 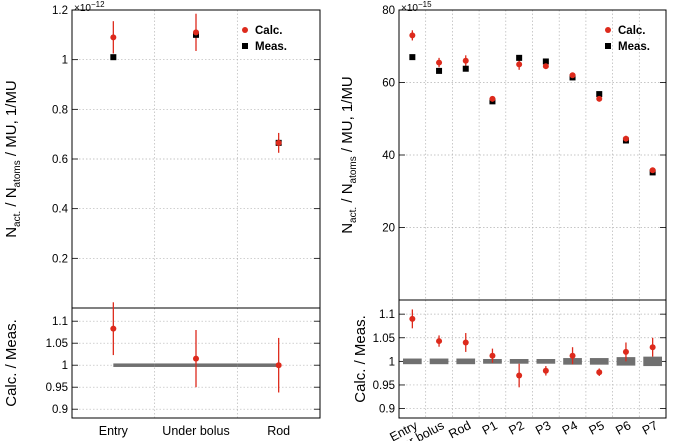 What do you see at coordinates (388, 229) in the screenshot?
I see `y-tick-label: 20` at bounding box center [388, 229].